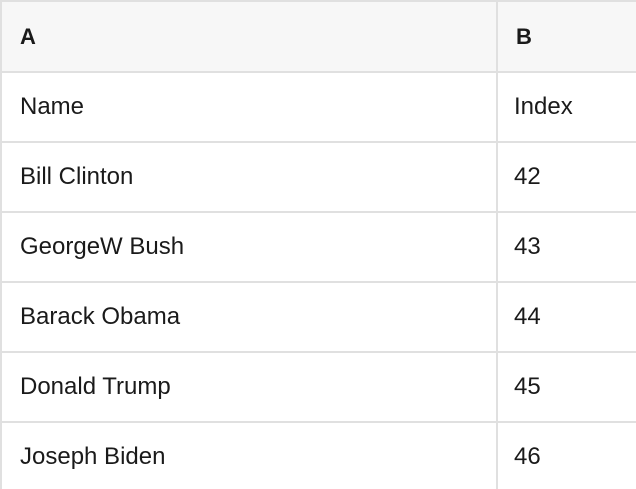 This screenshot has height=489, width=636. Describe the element at coordinates (566, 247) in the screenshot. I see `cell-b3-index: 43` at that location.